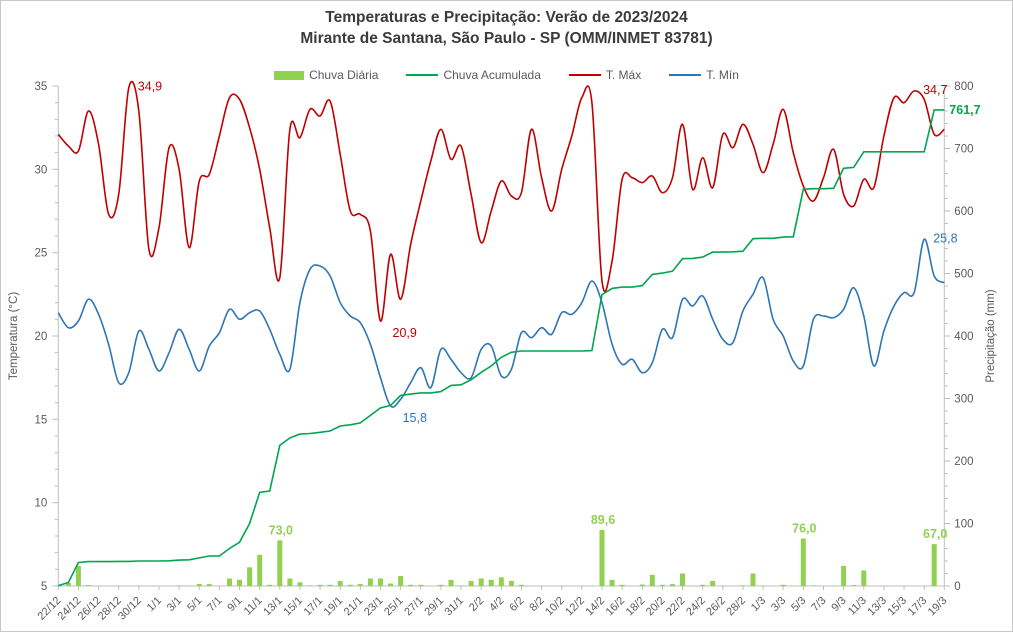  What do you see at coordinates (963, 400) in the screenshot?
I see `right-tick-label: 300` at bounding box center [963, 400].